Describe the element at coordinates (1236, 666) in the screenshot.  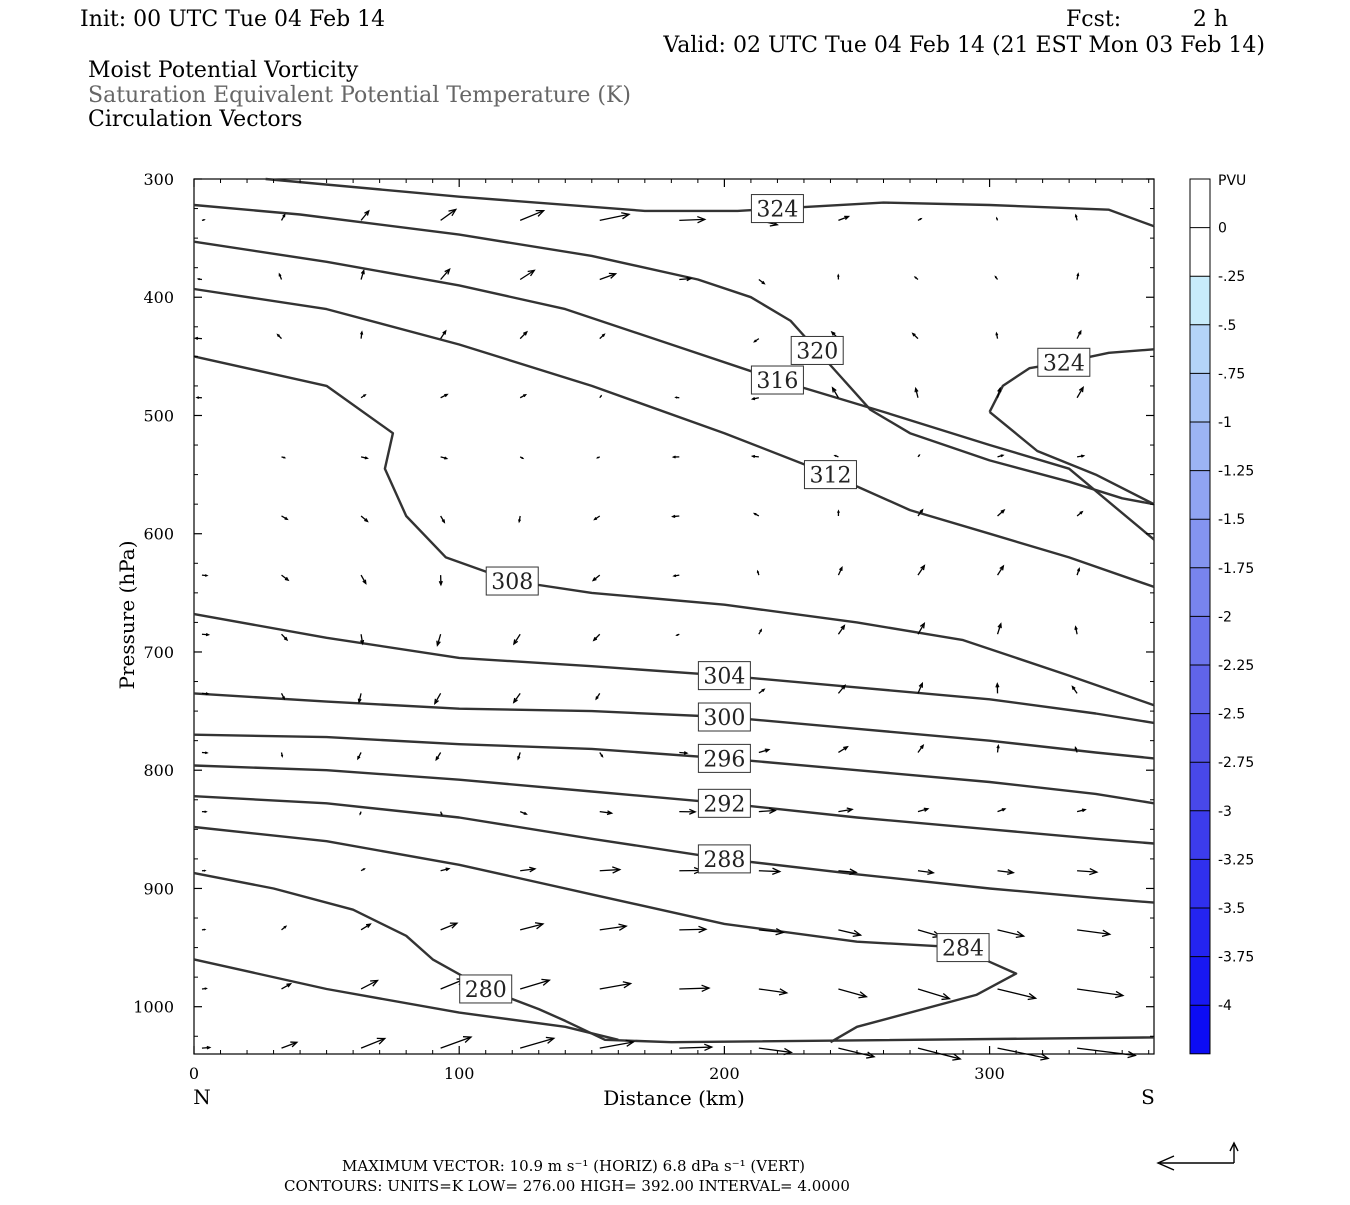
I see `colorbar-label: -2.25` at that location.